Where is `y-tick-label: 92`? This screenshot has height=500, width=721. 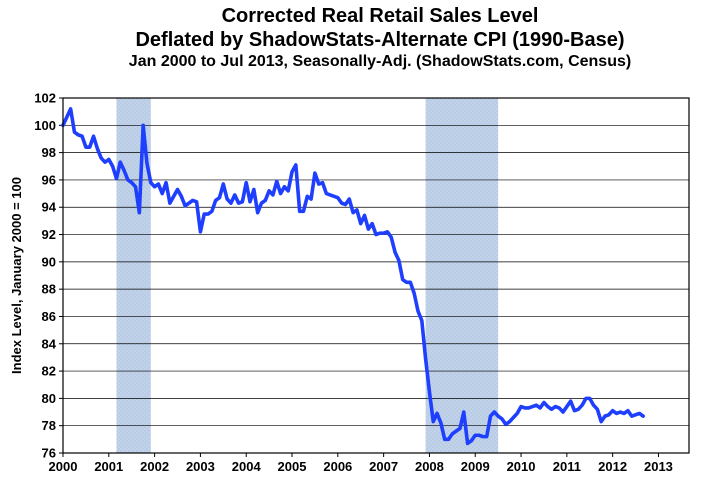
y-tick-label: 92 is located at coordinates (49, 234).